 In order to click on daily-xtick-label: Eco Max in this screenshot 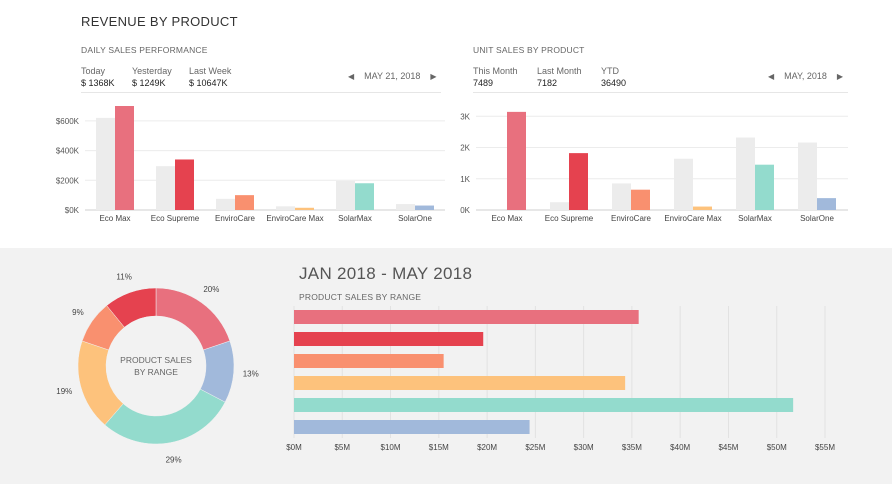, I will do `click(114, 218)`.